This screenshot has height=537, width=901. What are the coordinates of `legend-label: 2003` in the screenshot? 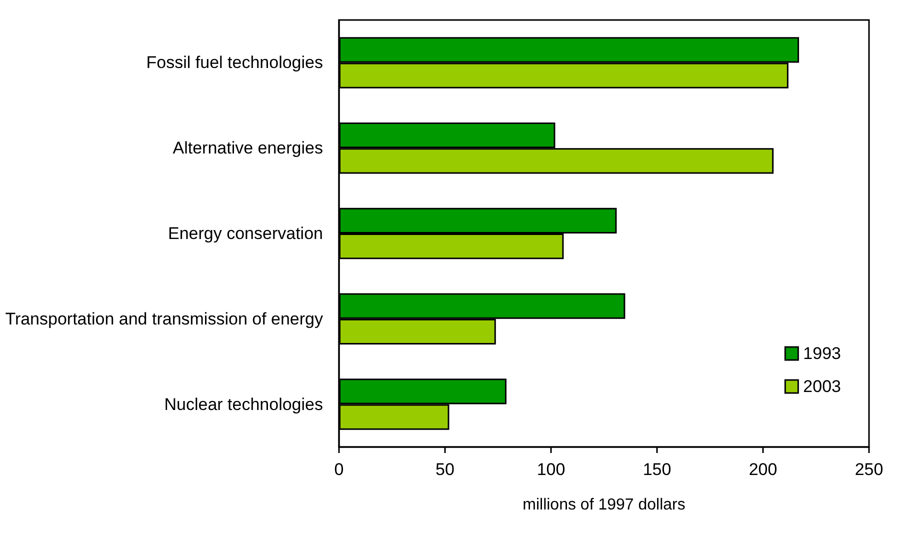 It's located at (822, 386).